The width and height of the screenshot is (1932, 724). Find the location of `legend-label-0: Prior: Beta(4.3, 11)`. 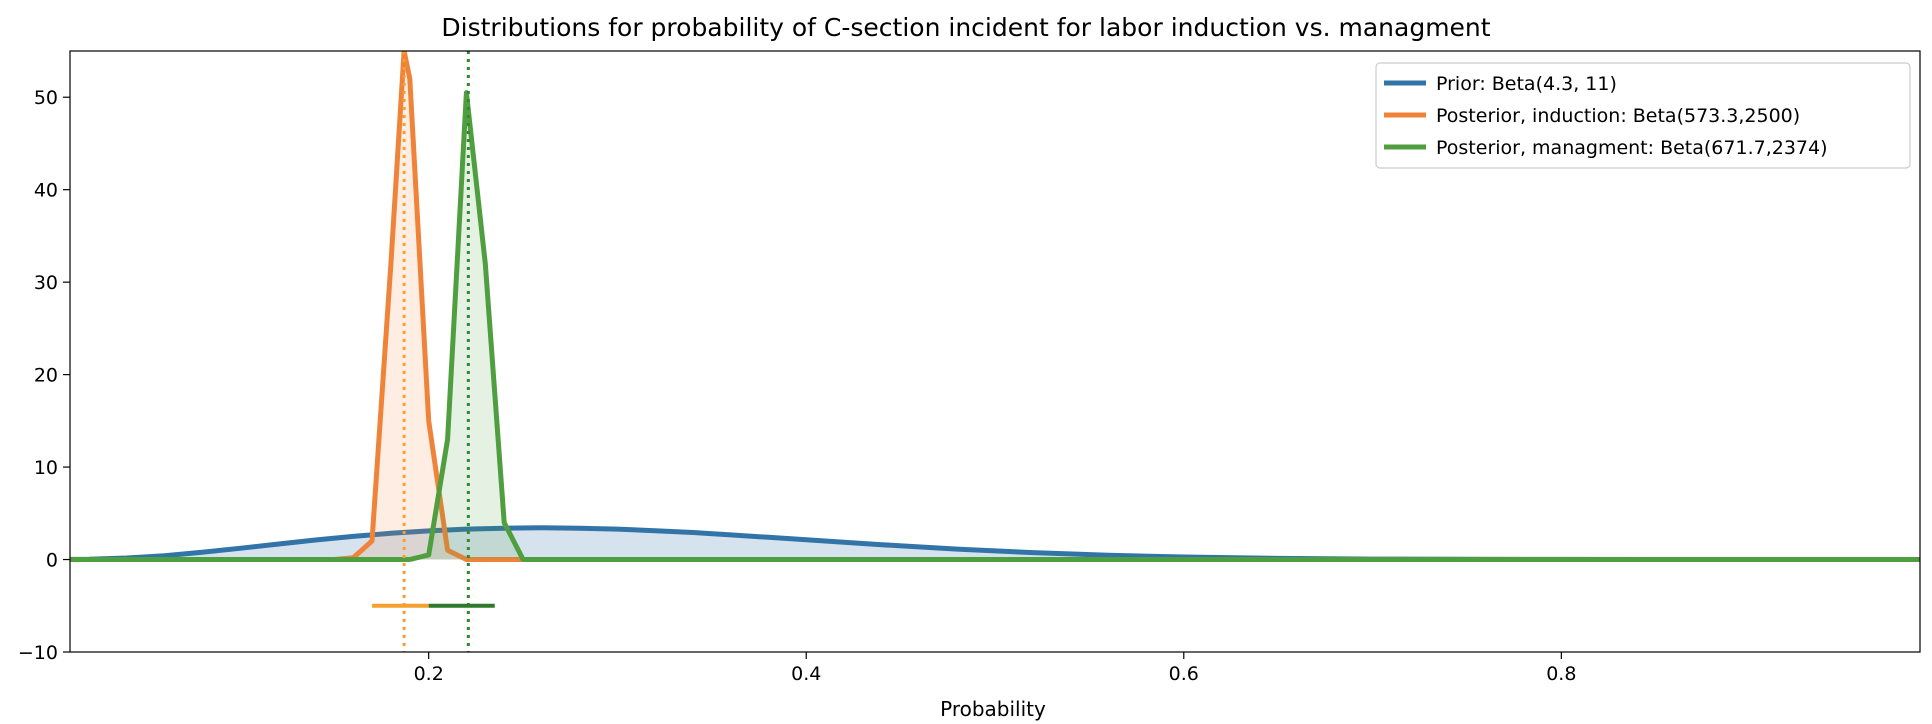

legend-label-0: Prior: Beta(4.3, 11) is located at coordinates (1526, 84).